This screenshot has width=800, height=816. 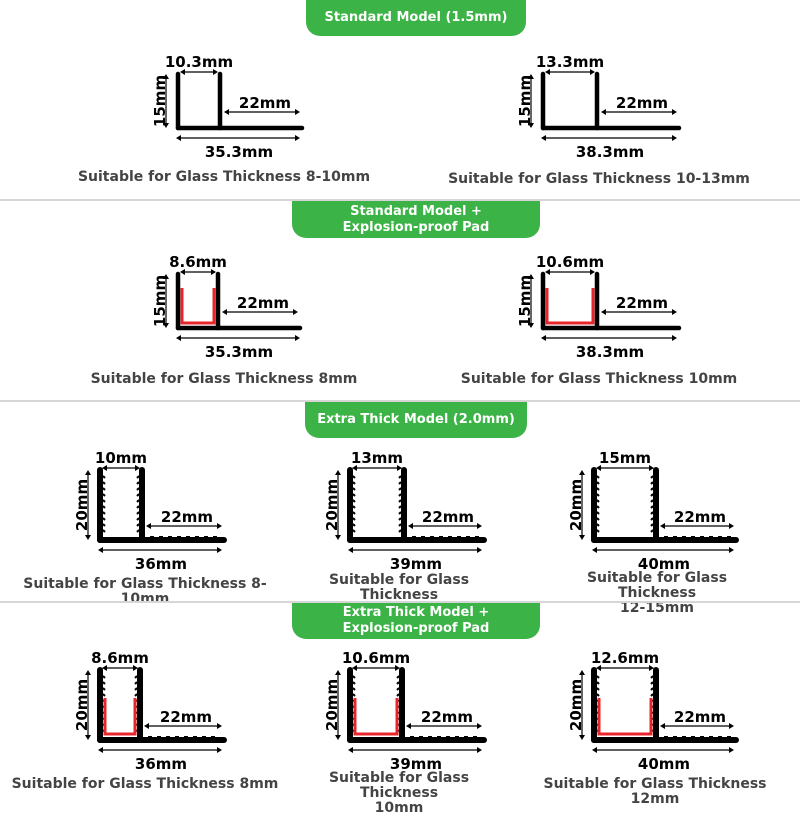 I want to click on banner-line: Extra Thick Model (2.0mm), so click(x=416, y=419).